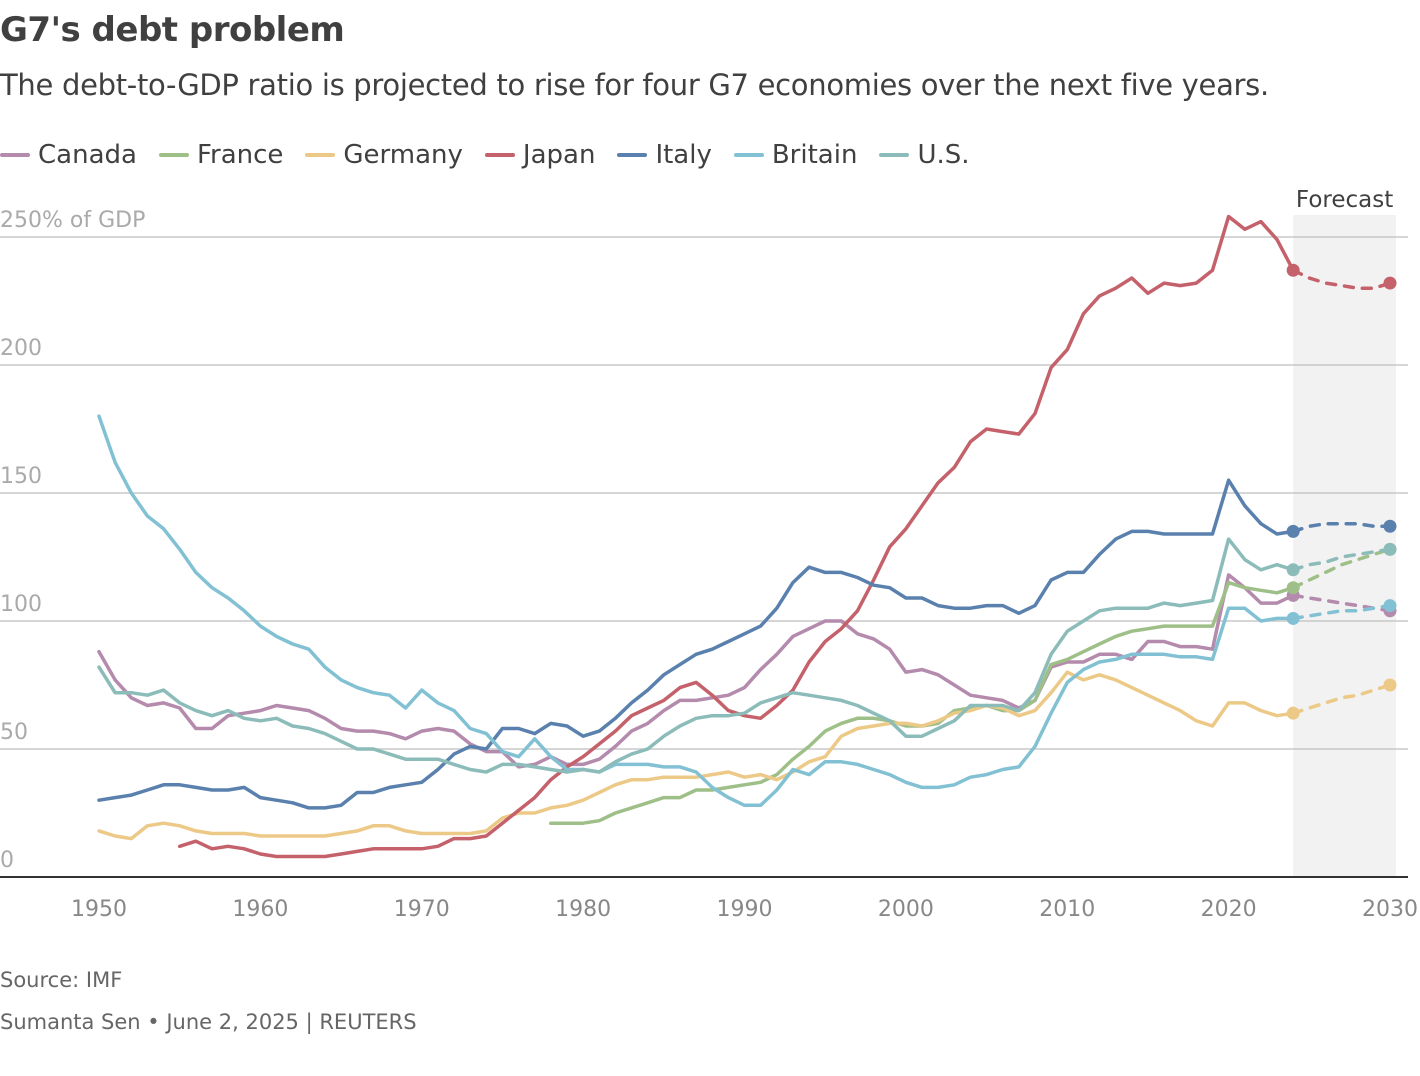 The width and height of the screenshot is (1420, 1076). I want to click on y-tick-label: 150, so click(21, 476).